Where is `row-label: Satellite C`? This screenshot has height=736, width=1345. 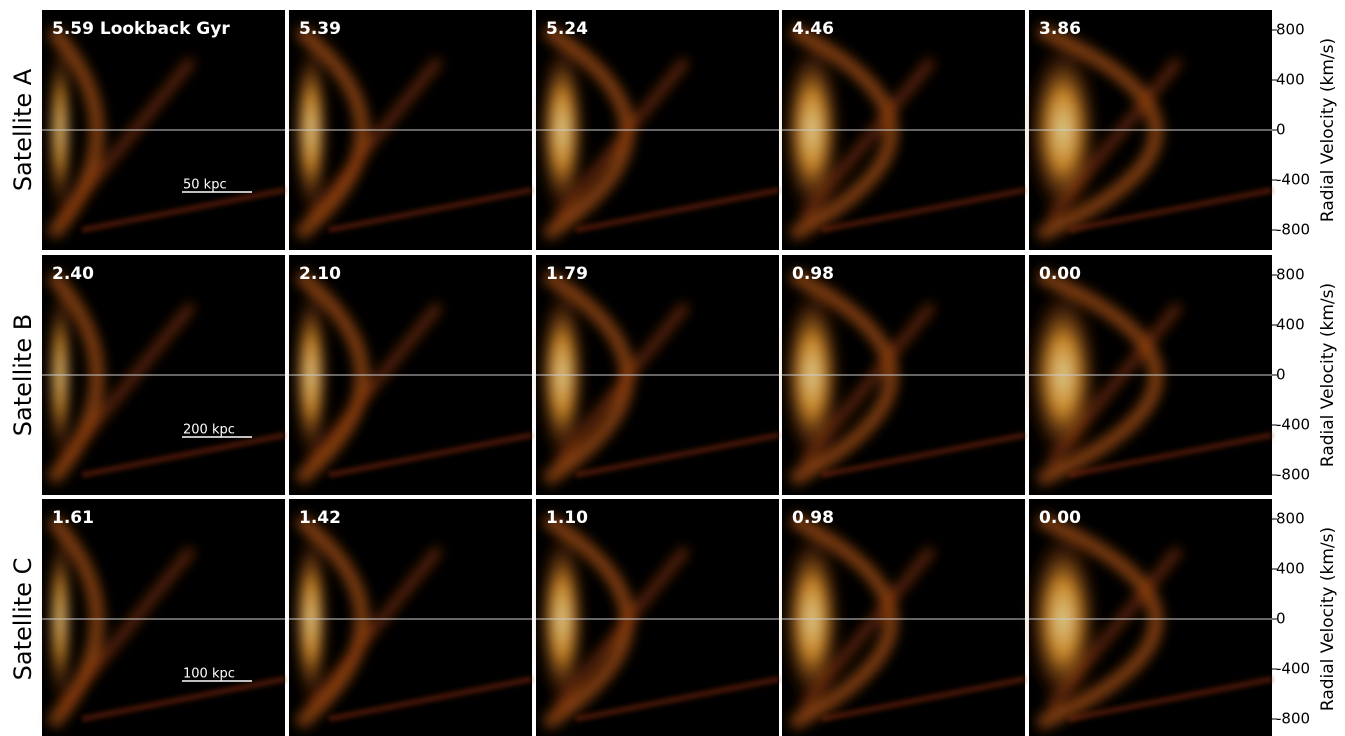 row-label: Satellite C is located at coordinates (23, 619).